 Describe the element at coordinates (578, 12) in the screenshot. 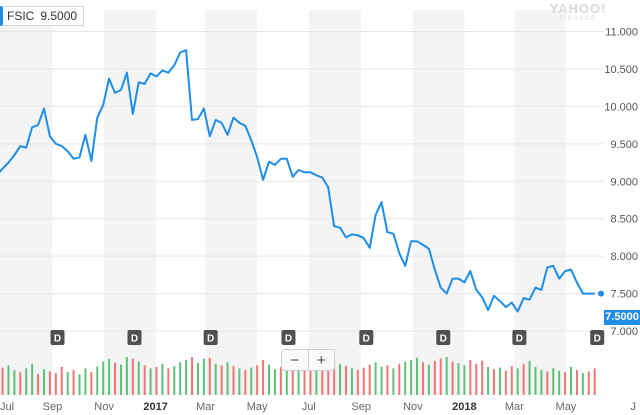

I see `yahoo-finance-watermark: YAHOO! FINANCE` at that location.